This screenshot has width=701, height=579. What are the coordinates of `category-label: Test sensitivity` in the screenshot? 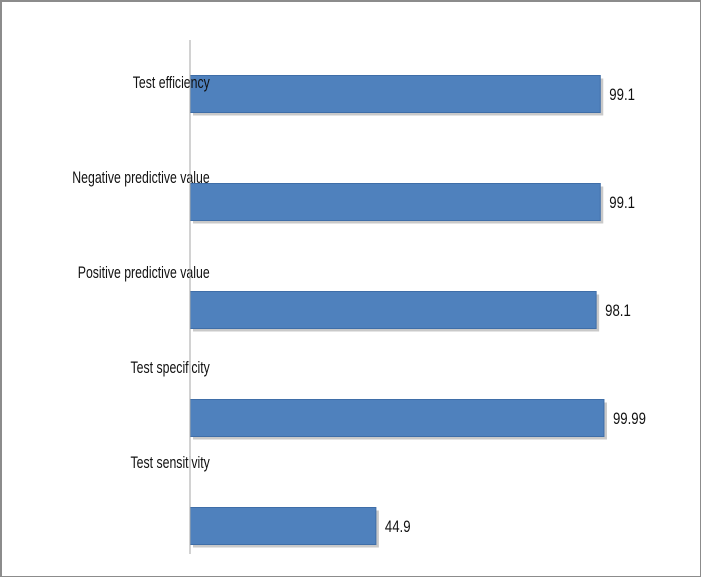 It's located at (171, 463).